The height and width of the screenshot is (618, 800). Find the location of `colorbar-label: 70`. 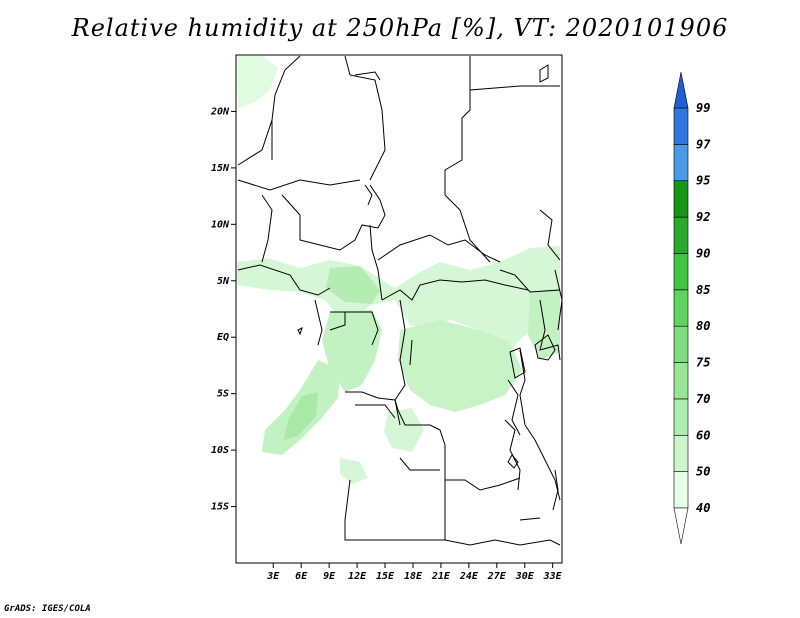

colorbar-label: 70 is located at coordinates (703, 399).